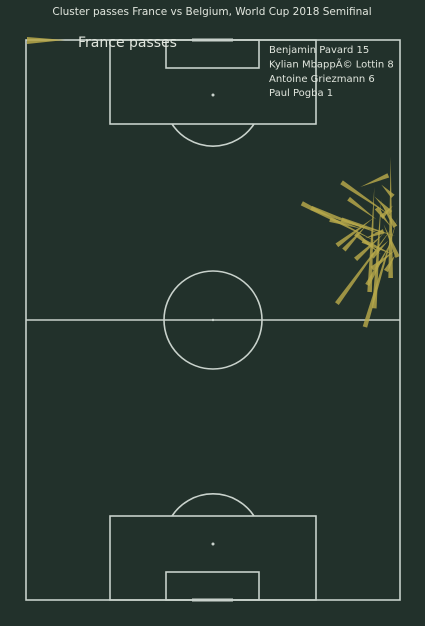  I want to click on pitch-spots, so click(213, 319).